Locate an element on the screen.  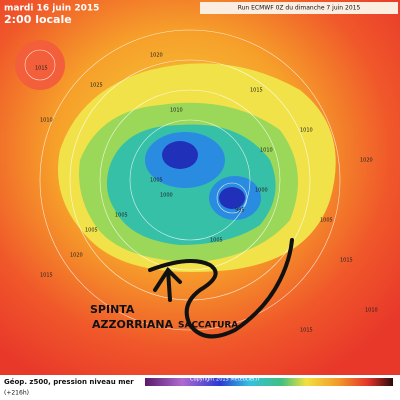
annotation-text: AZZORRIANA is located at coordinates (133, 324).